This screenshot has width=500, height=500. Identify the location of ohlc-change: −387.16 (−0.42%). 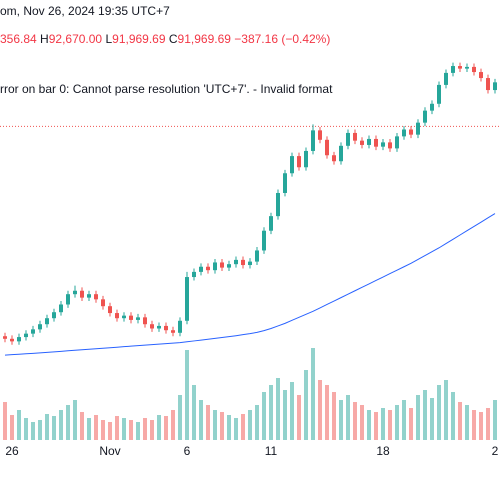
(282, 39).